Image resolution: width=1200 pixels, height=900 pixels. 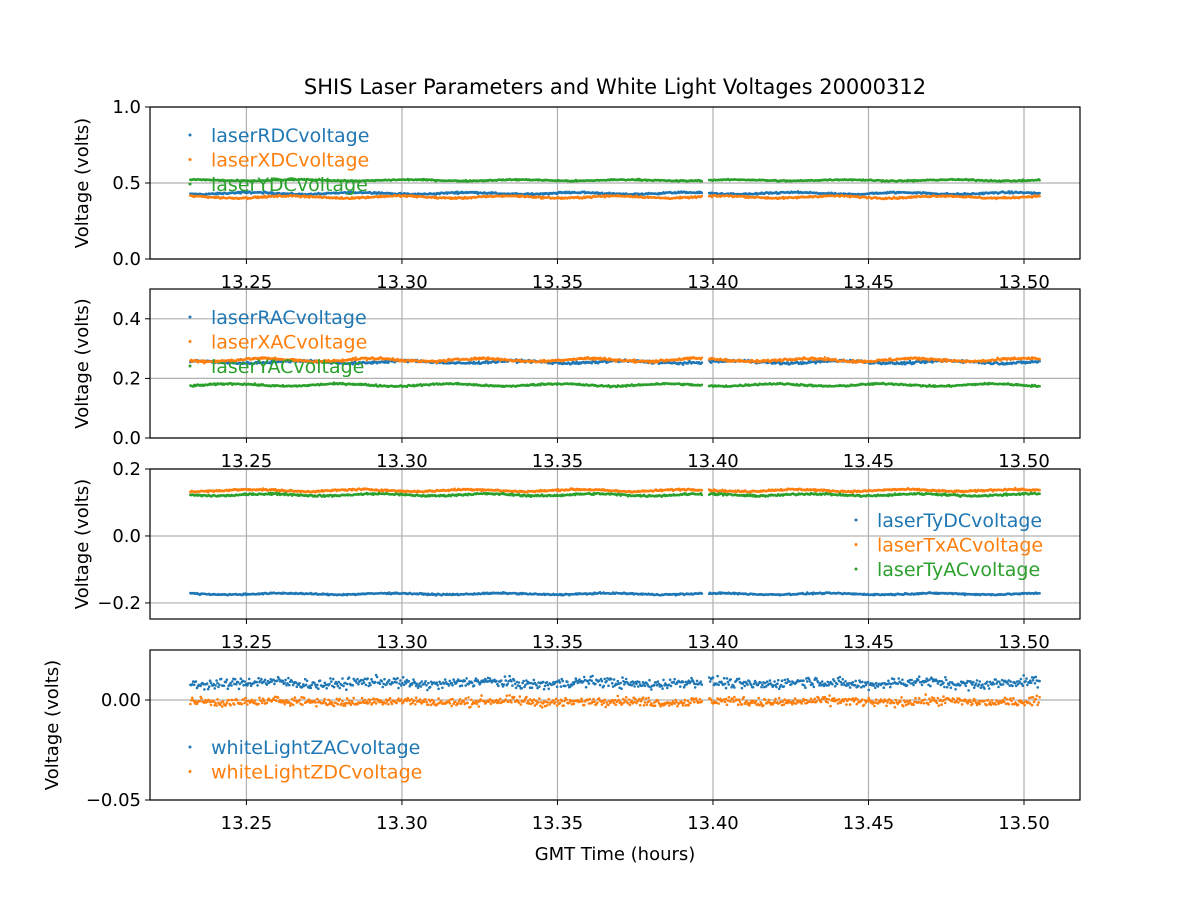 What do you see at coordinates (290, 161) in the screenshot?
I see `legend-label: laserXDCvoltage` at bounding box center [290, 161].